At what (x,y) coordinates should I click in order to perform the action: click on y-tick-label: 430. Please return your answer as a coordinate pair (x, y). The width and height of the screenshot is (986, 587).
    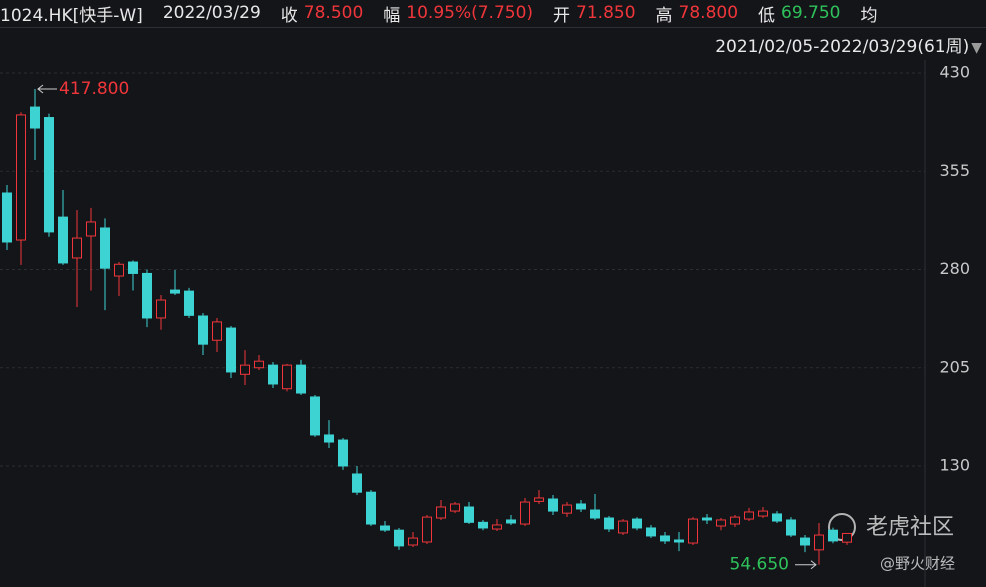
    Looking at the image, I should click on (954, 72).